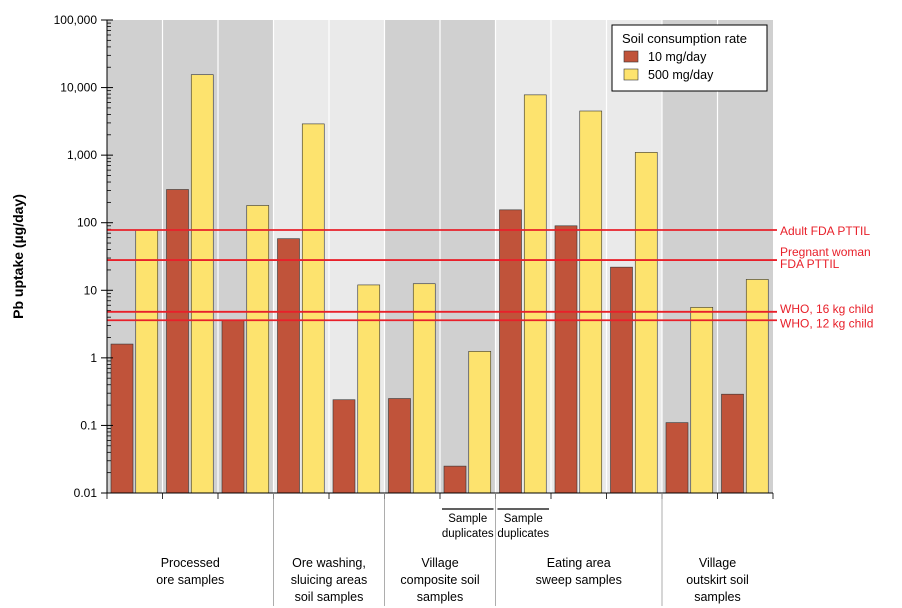  Describe the element at coordinates (190, 580) in the screenshot. I see `group-label: ore samples` at that location.